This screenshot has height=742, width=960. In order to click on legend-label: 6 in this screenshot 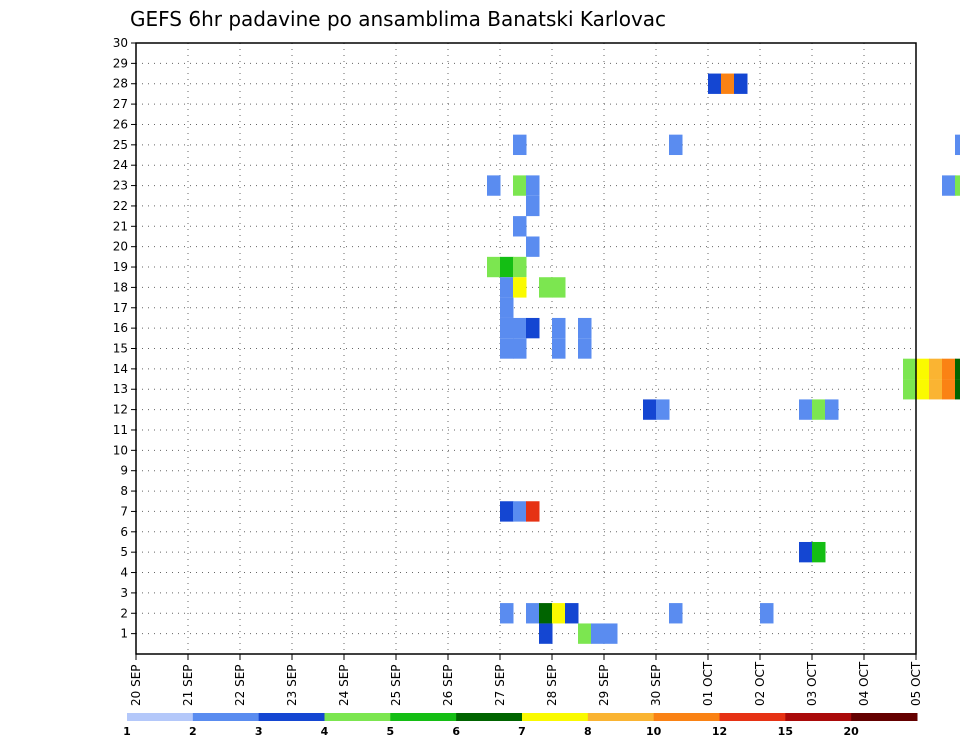, I will do `click(456, 731)`.